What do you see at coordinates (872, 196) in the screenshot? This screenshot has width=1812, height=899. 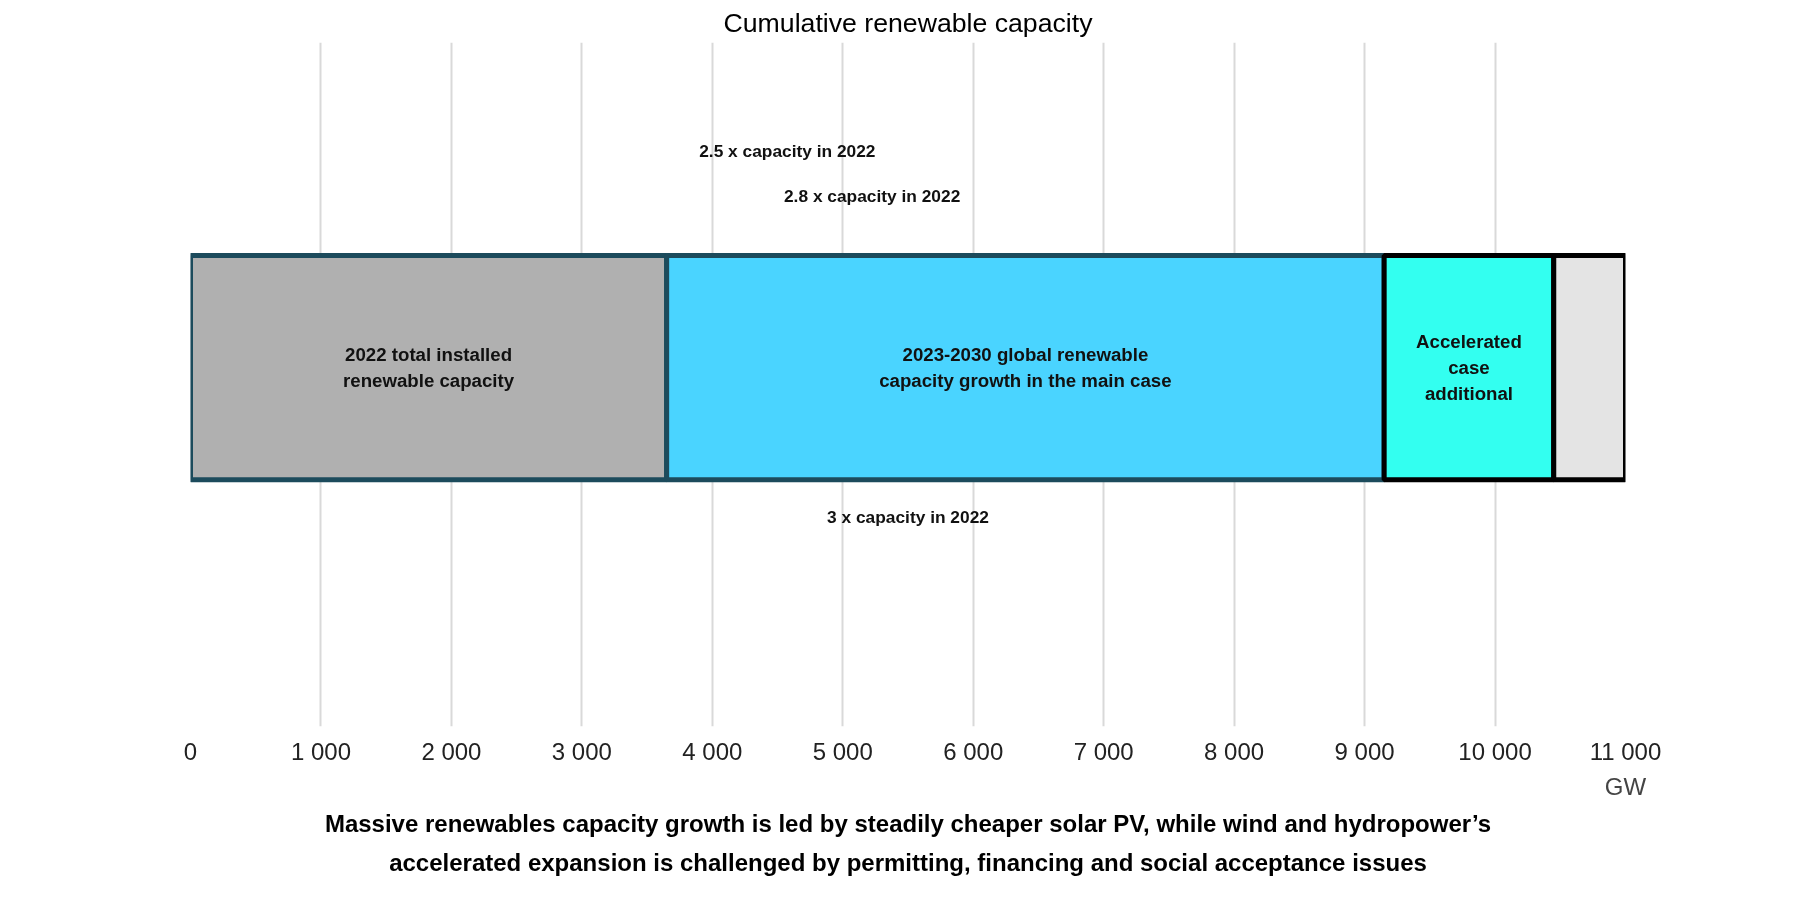 I see `annotation: 2.8 x capacity in 2022` at bounding box center [872, 196].